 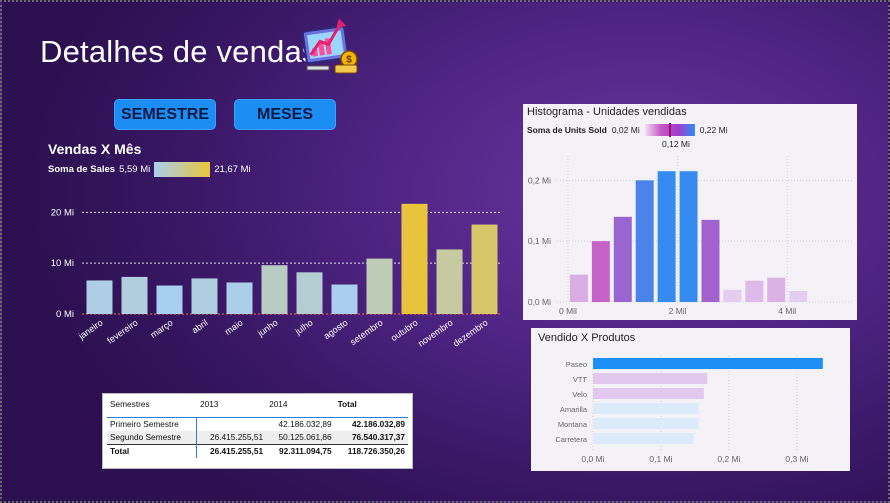 I want to click on sales-legend-min: 5,59 Mi, so click(x=135, y=169).